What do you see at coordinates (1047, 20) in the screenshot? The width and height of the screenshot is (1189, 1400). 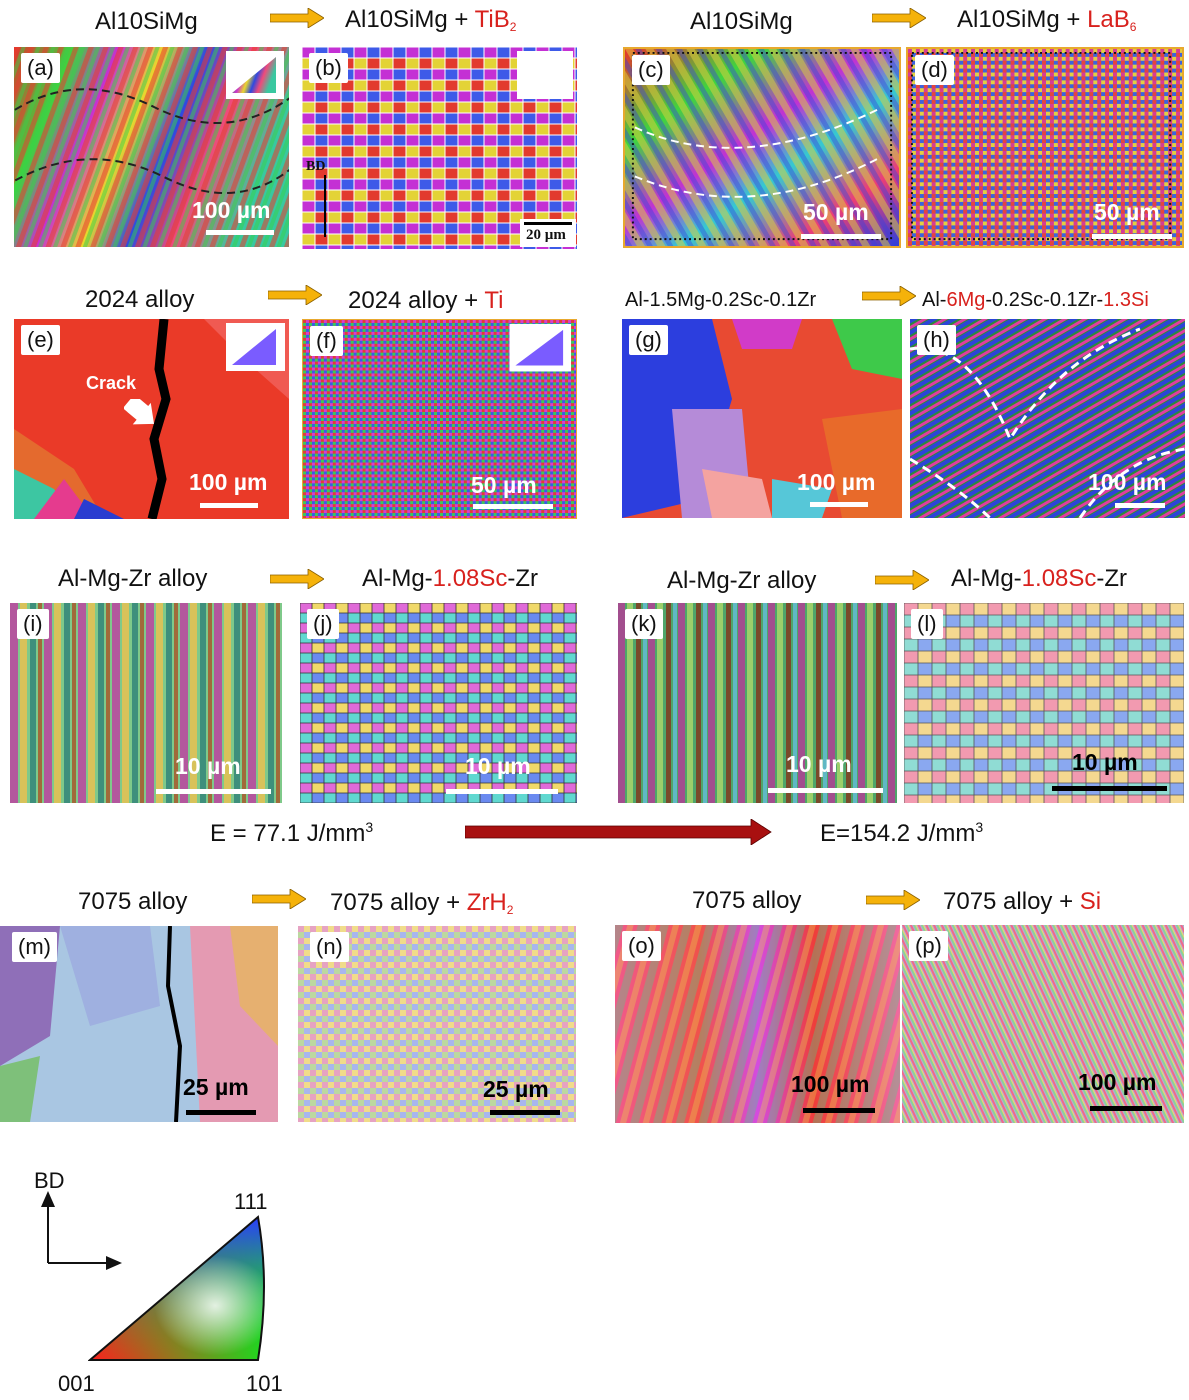 I see `title-d: Al10SiMg + LaB6` at bounding box center [1047, 20].